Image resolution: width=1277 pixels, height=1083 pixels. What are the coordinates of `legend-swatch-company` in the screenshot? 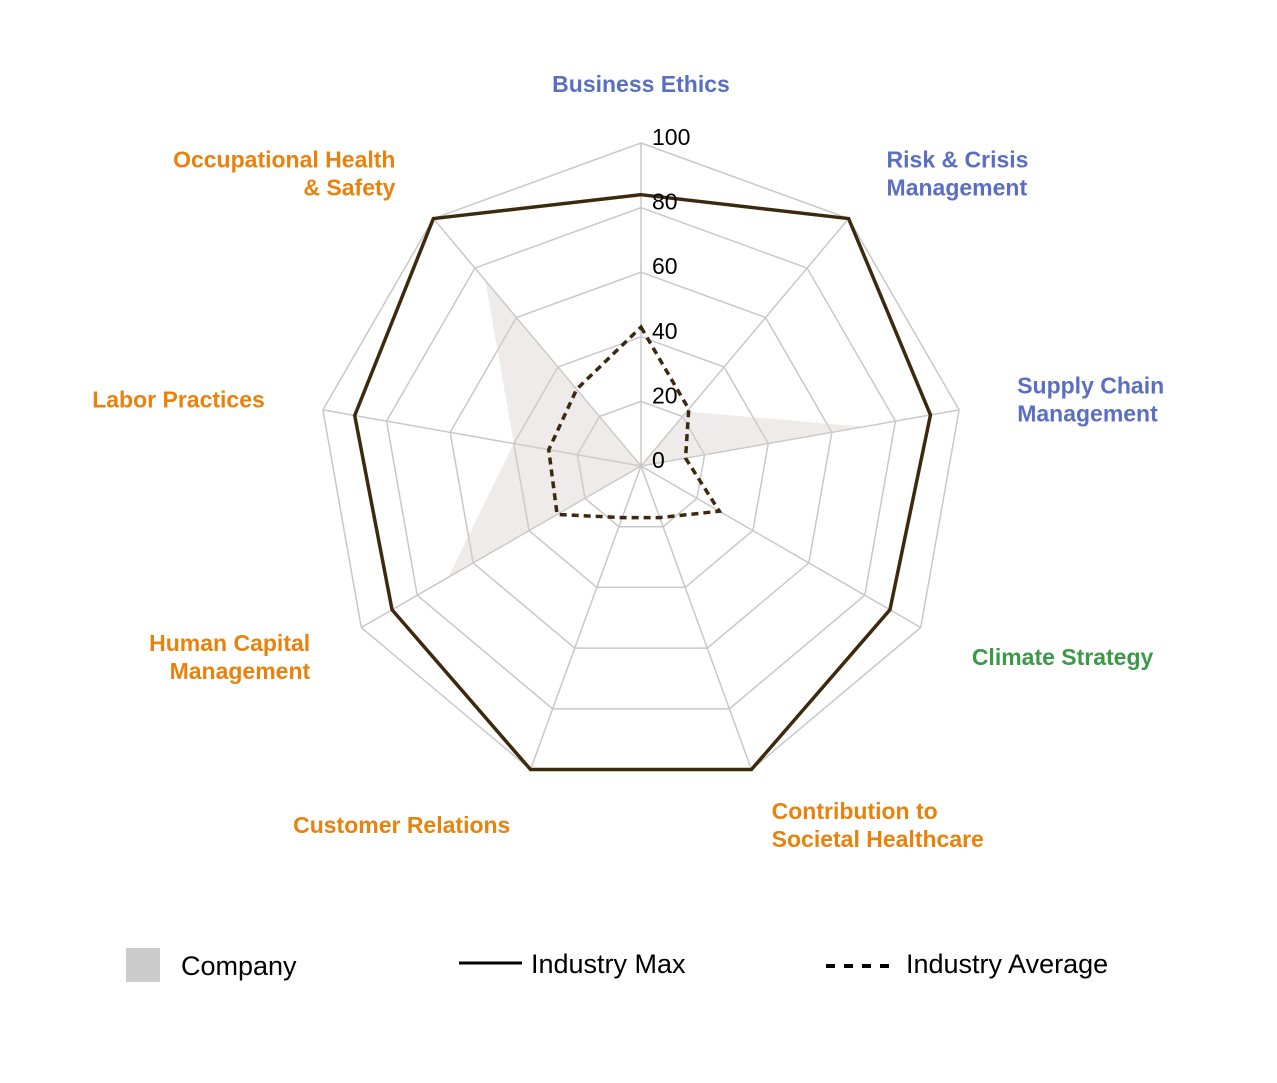 It's located at (143, 965).